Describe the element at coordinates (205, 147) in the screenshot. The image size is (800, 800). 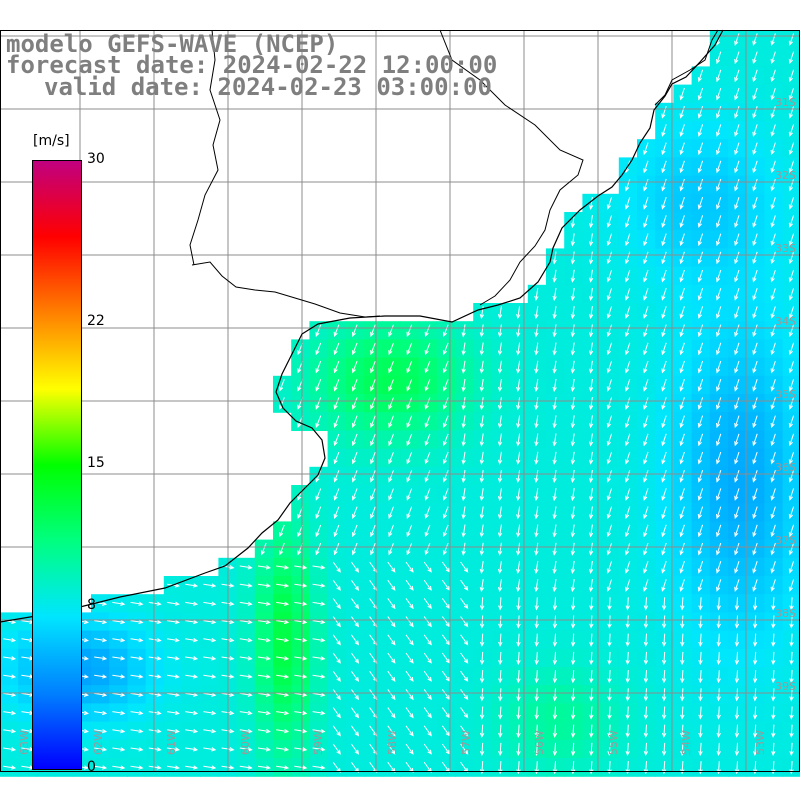
I see `river-border` at that location.